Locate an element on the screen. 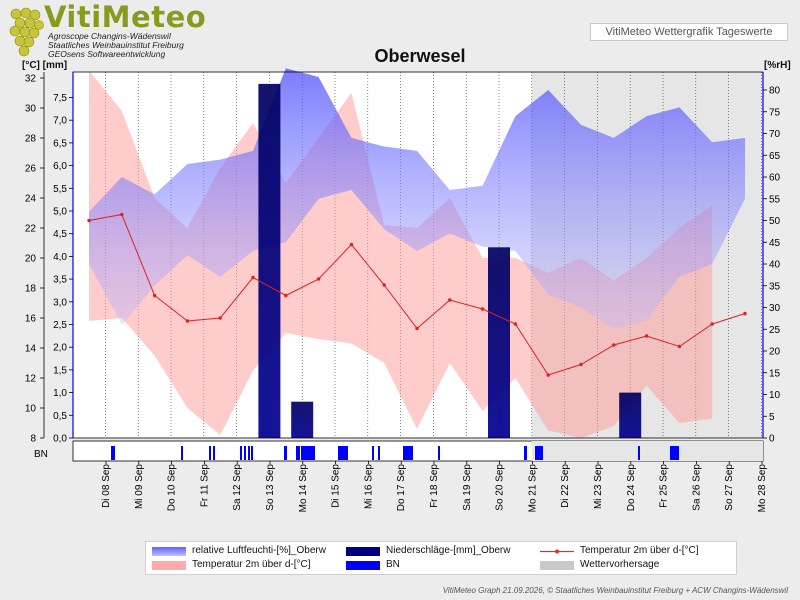  precip-tick-label: 4,0 is located at coordinates (60, 257).